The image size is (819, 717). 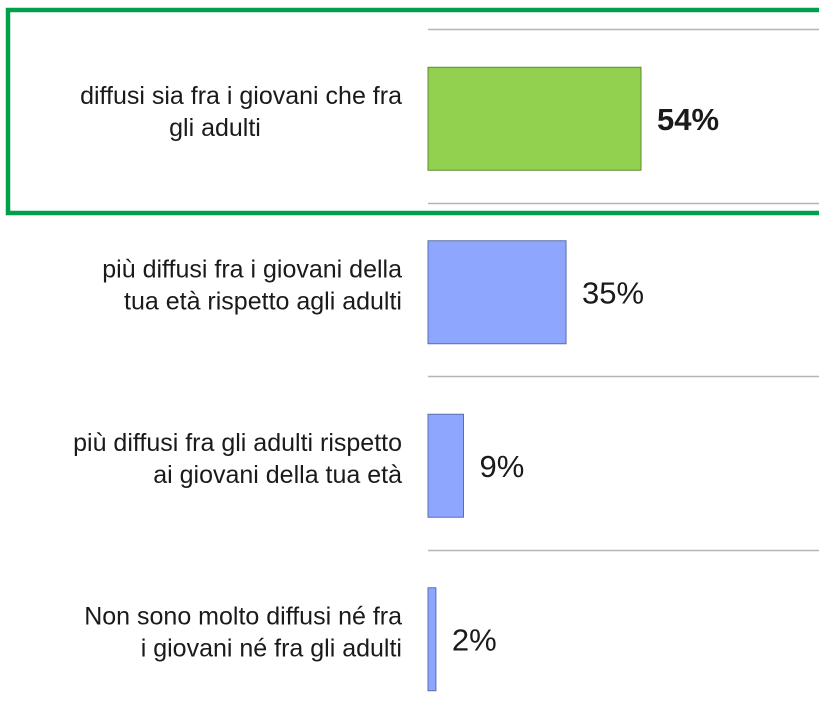 What do you see at coordinates (474, 639) in the screenshot?
I see `value-label: 2%` at bounding box center [474, 639].